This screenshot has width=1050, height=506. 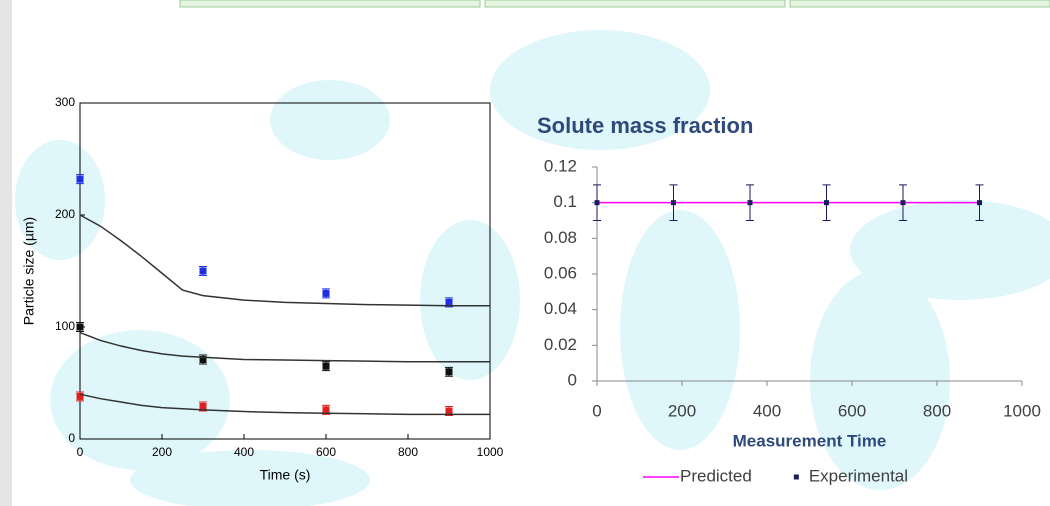 I want to click on y-tick-label: 0.02, so click(x=560, y=344).